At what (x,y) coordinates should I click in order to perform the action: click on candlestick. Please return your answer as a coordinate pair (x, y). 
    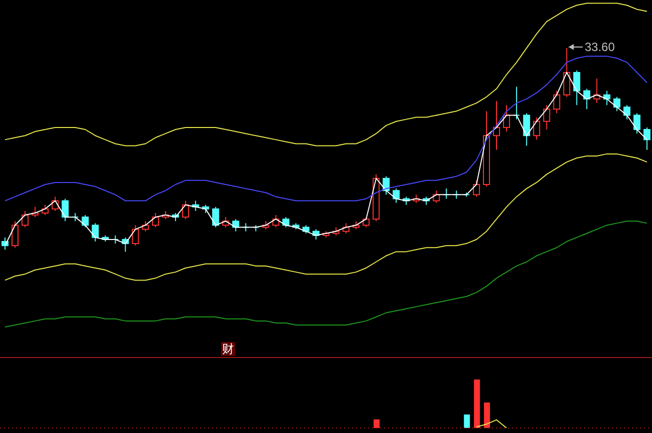
    Looking at the image, I should click on (496, 125).